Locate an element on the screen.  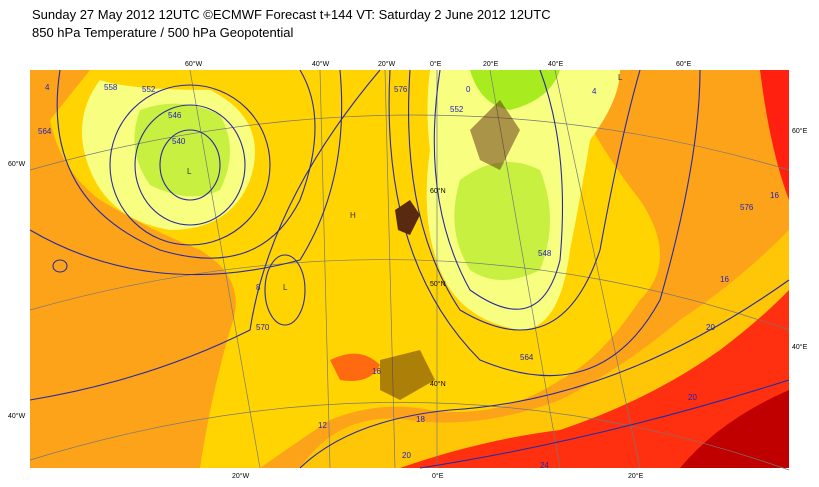
contour-label: 548 is located at coordinates (545, 253).